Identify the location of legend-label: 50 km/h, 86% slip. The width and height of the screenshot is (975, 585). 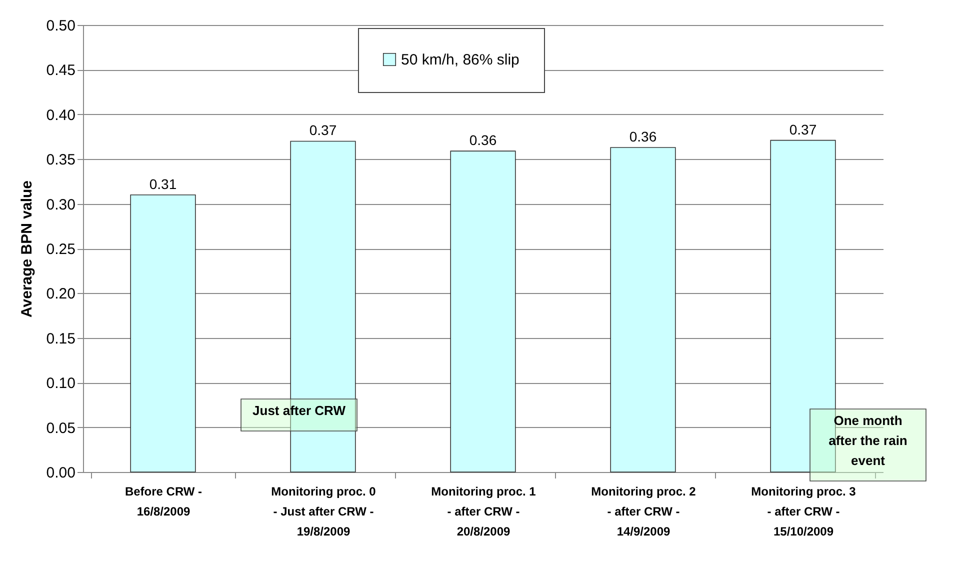
(460, 60).